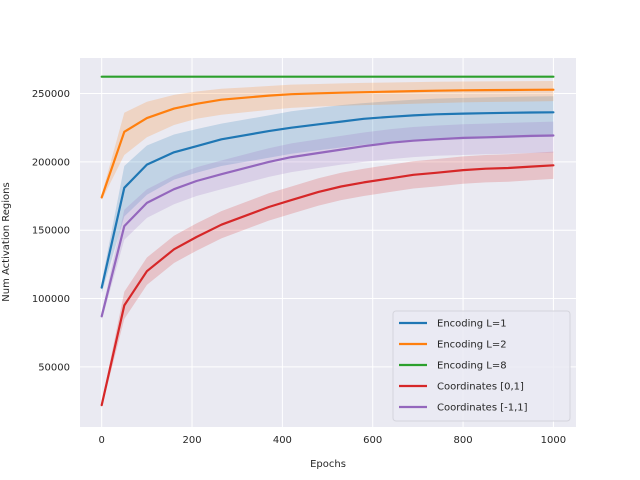 The width and height of the screenshot is (640, 480). Describe the element at coordinates (482, 408) in the screenshot. I see `legend-label: Coordinates [-1,1]` at that location.